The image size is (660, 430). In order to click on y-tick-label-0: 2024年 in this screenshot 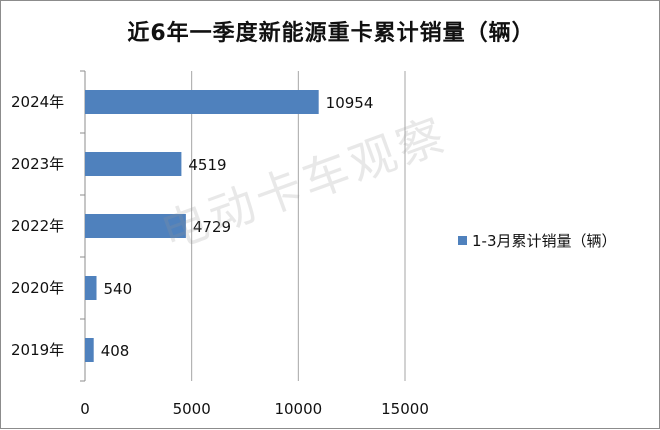, I will do `click(37, 102)`.